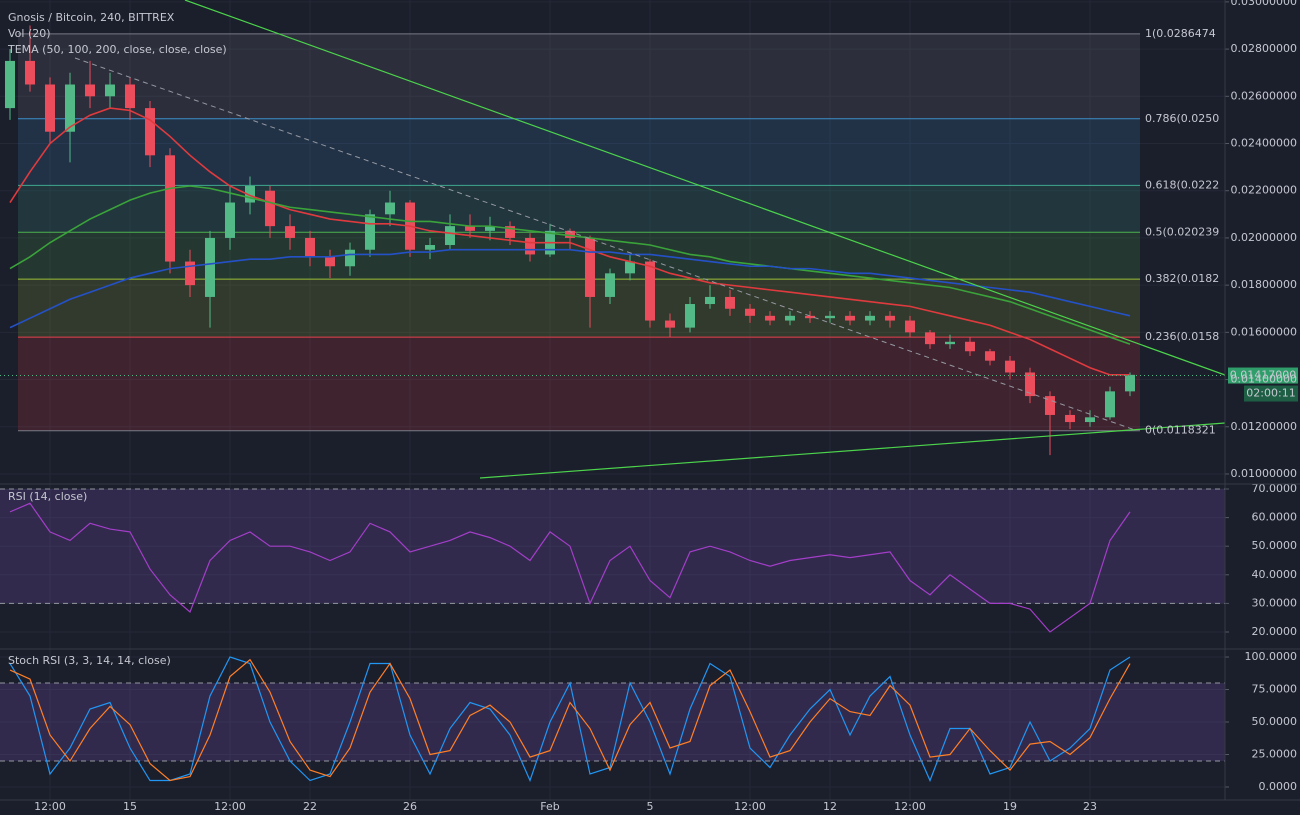 The image size is (1300, 815). I want to click on trend-line, so click(852, 450).